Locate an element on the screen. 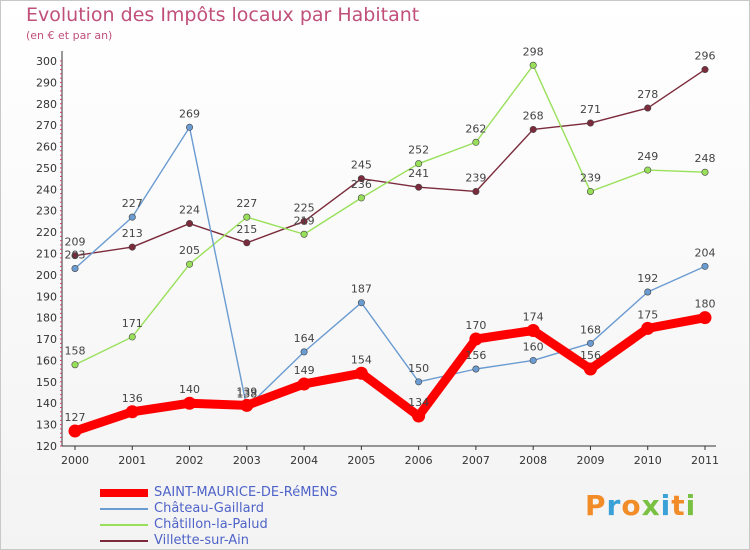  logo-letter: t is located at coordinates (678, 505).